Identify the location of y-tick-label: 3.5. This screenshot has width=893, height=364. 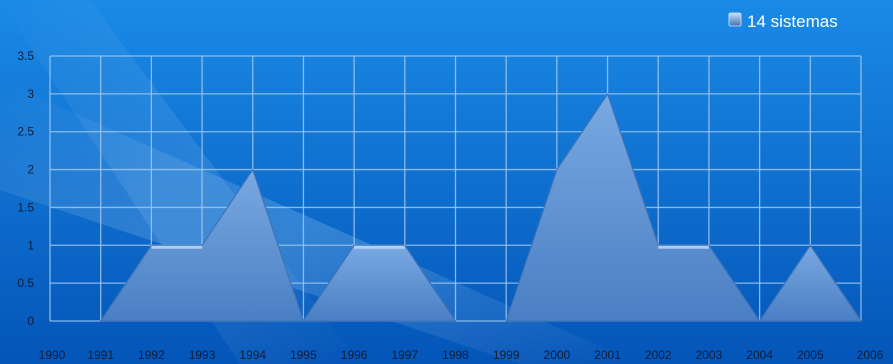
(25, 56).